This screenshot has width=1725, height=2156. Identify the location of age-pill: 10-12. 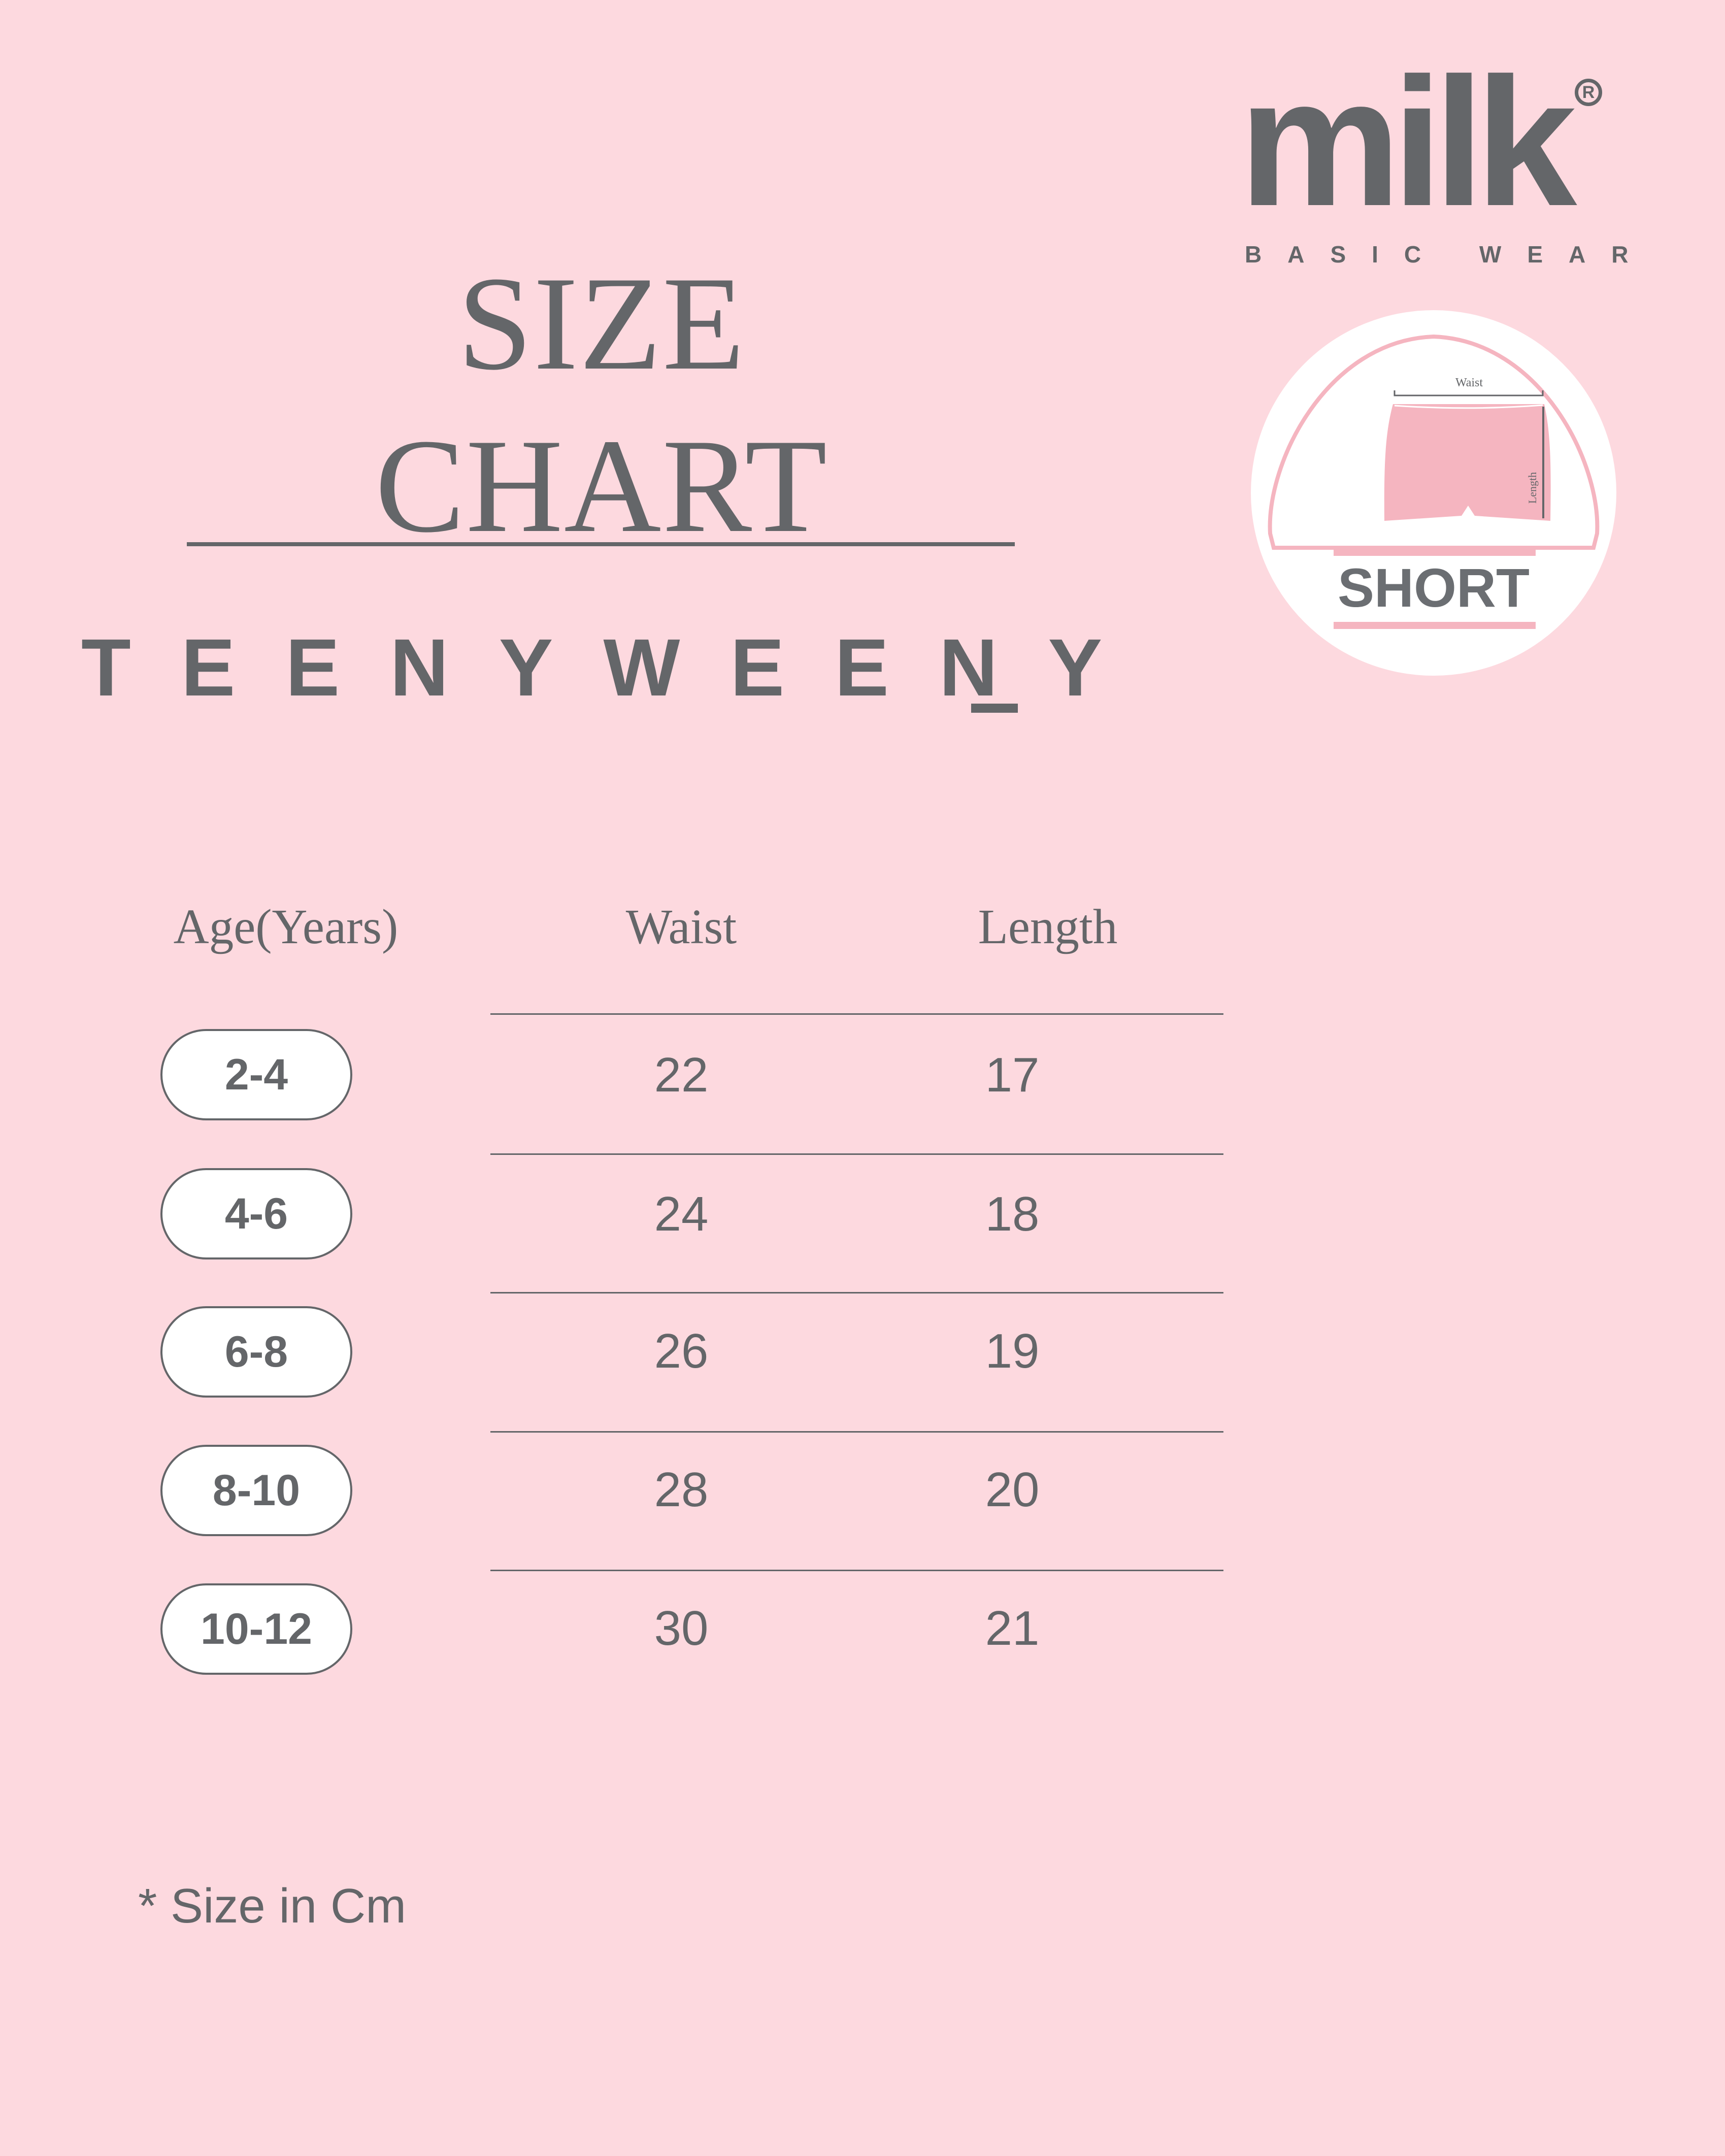
(256, 1629).